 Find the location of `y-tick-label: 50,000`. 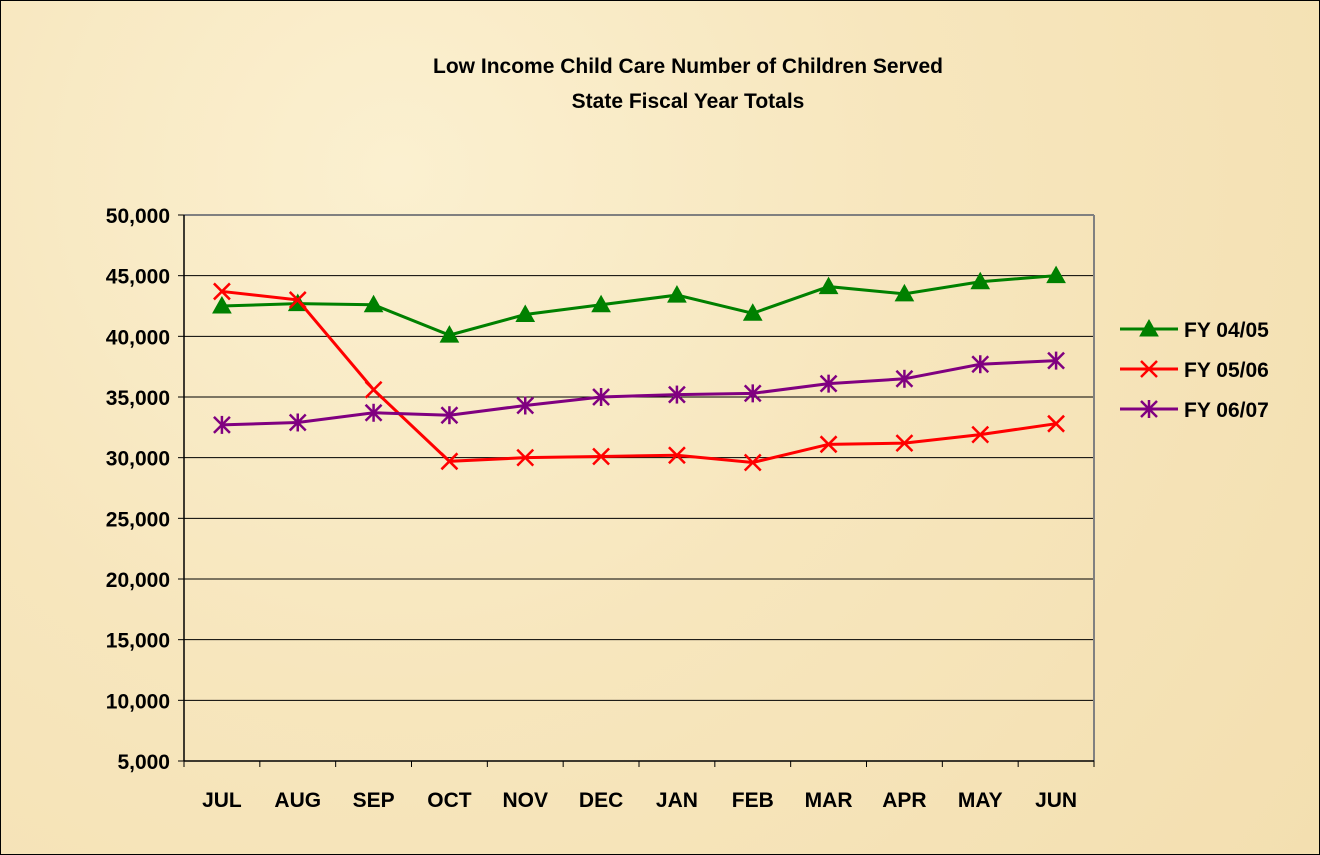

y-tick-label: 50,000 is located at coordinates (138, 216).